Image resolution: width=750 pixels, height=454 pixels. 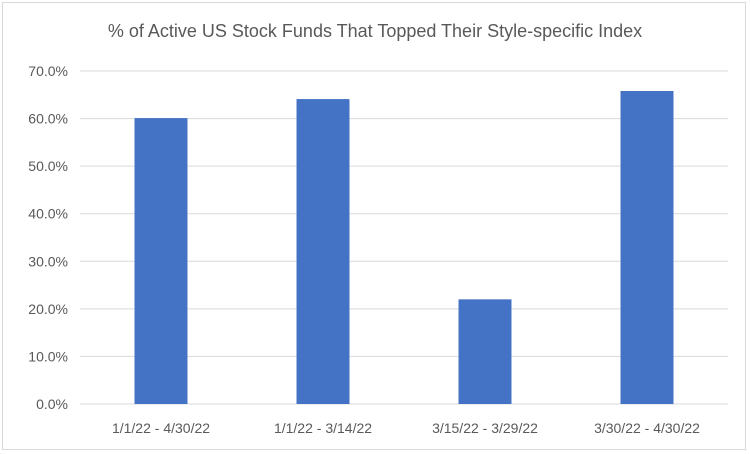 I want to click on x-tick-label: 1/1/22 - 3/14/22, so click(x=323, y=428).